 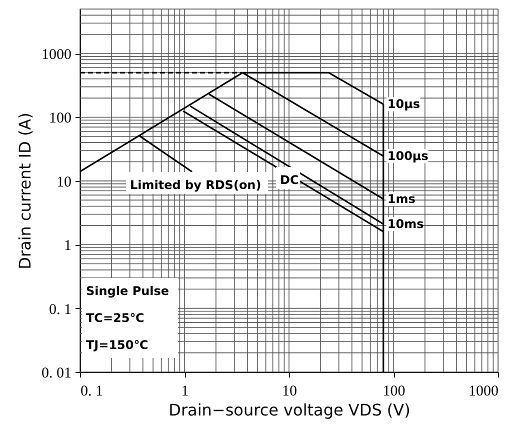 What do you see at coordinates (483, 392) in the screenshot?
I see `x-tick-label: 1000` at bounding box center [483, 392].